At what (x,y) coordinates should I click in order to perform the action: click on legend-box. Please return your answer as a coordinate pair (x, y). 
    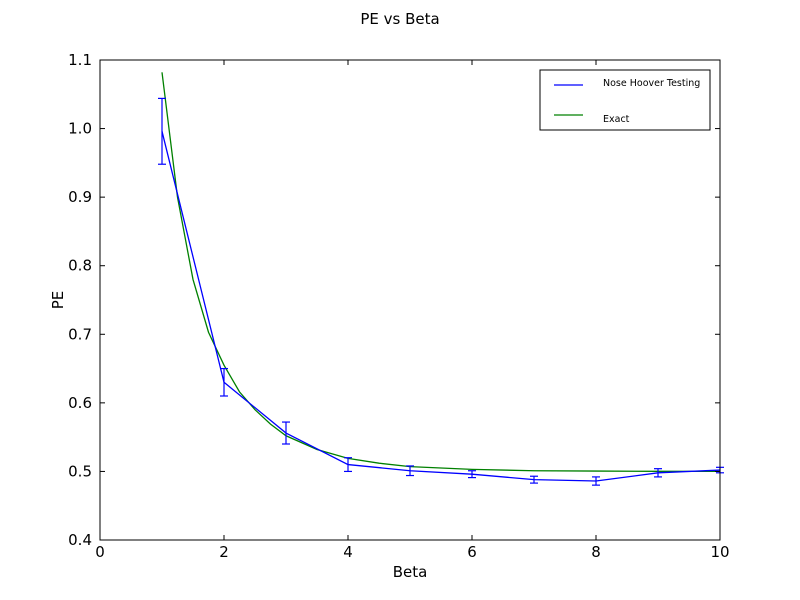
    Looking at the image, I should click on (625, 100).